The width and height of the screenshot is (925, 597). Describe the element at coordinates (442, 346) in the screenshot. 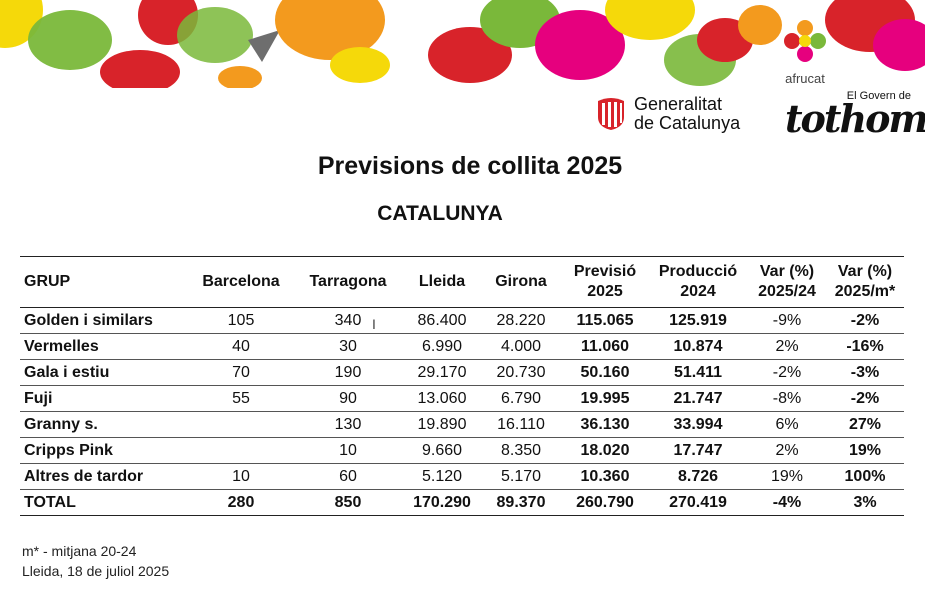

I see `table-cell: 6.990` at that location.